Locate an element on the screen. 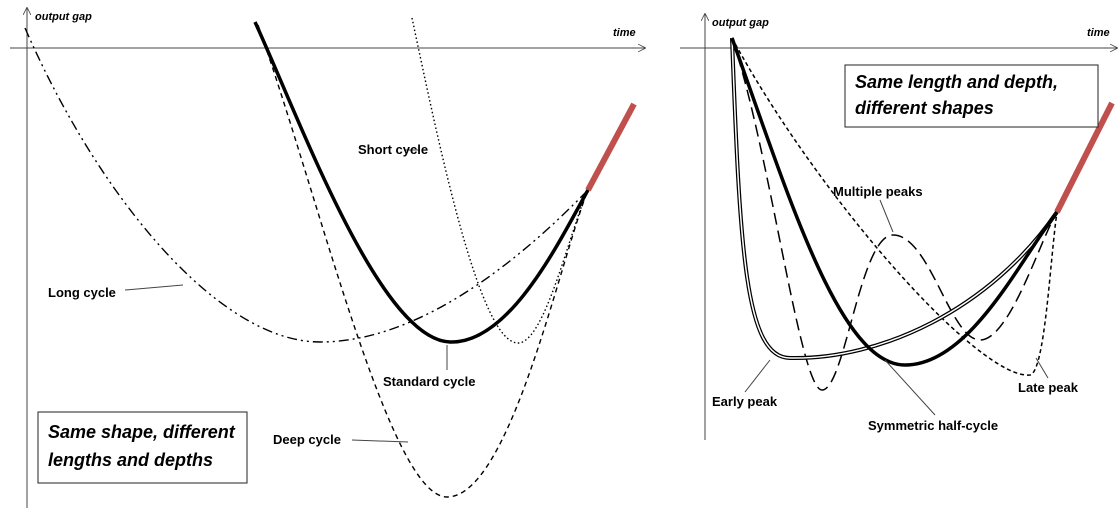  curve-label: Symmetric half-cycle is located at coordinates (933, 425).